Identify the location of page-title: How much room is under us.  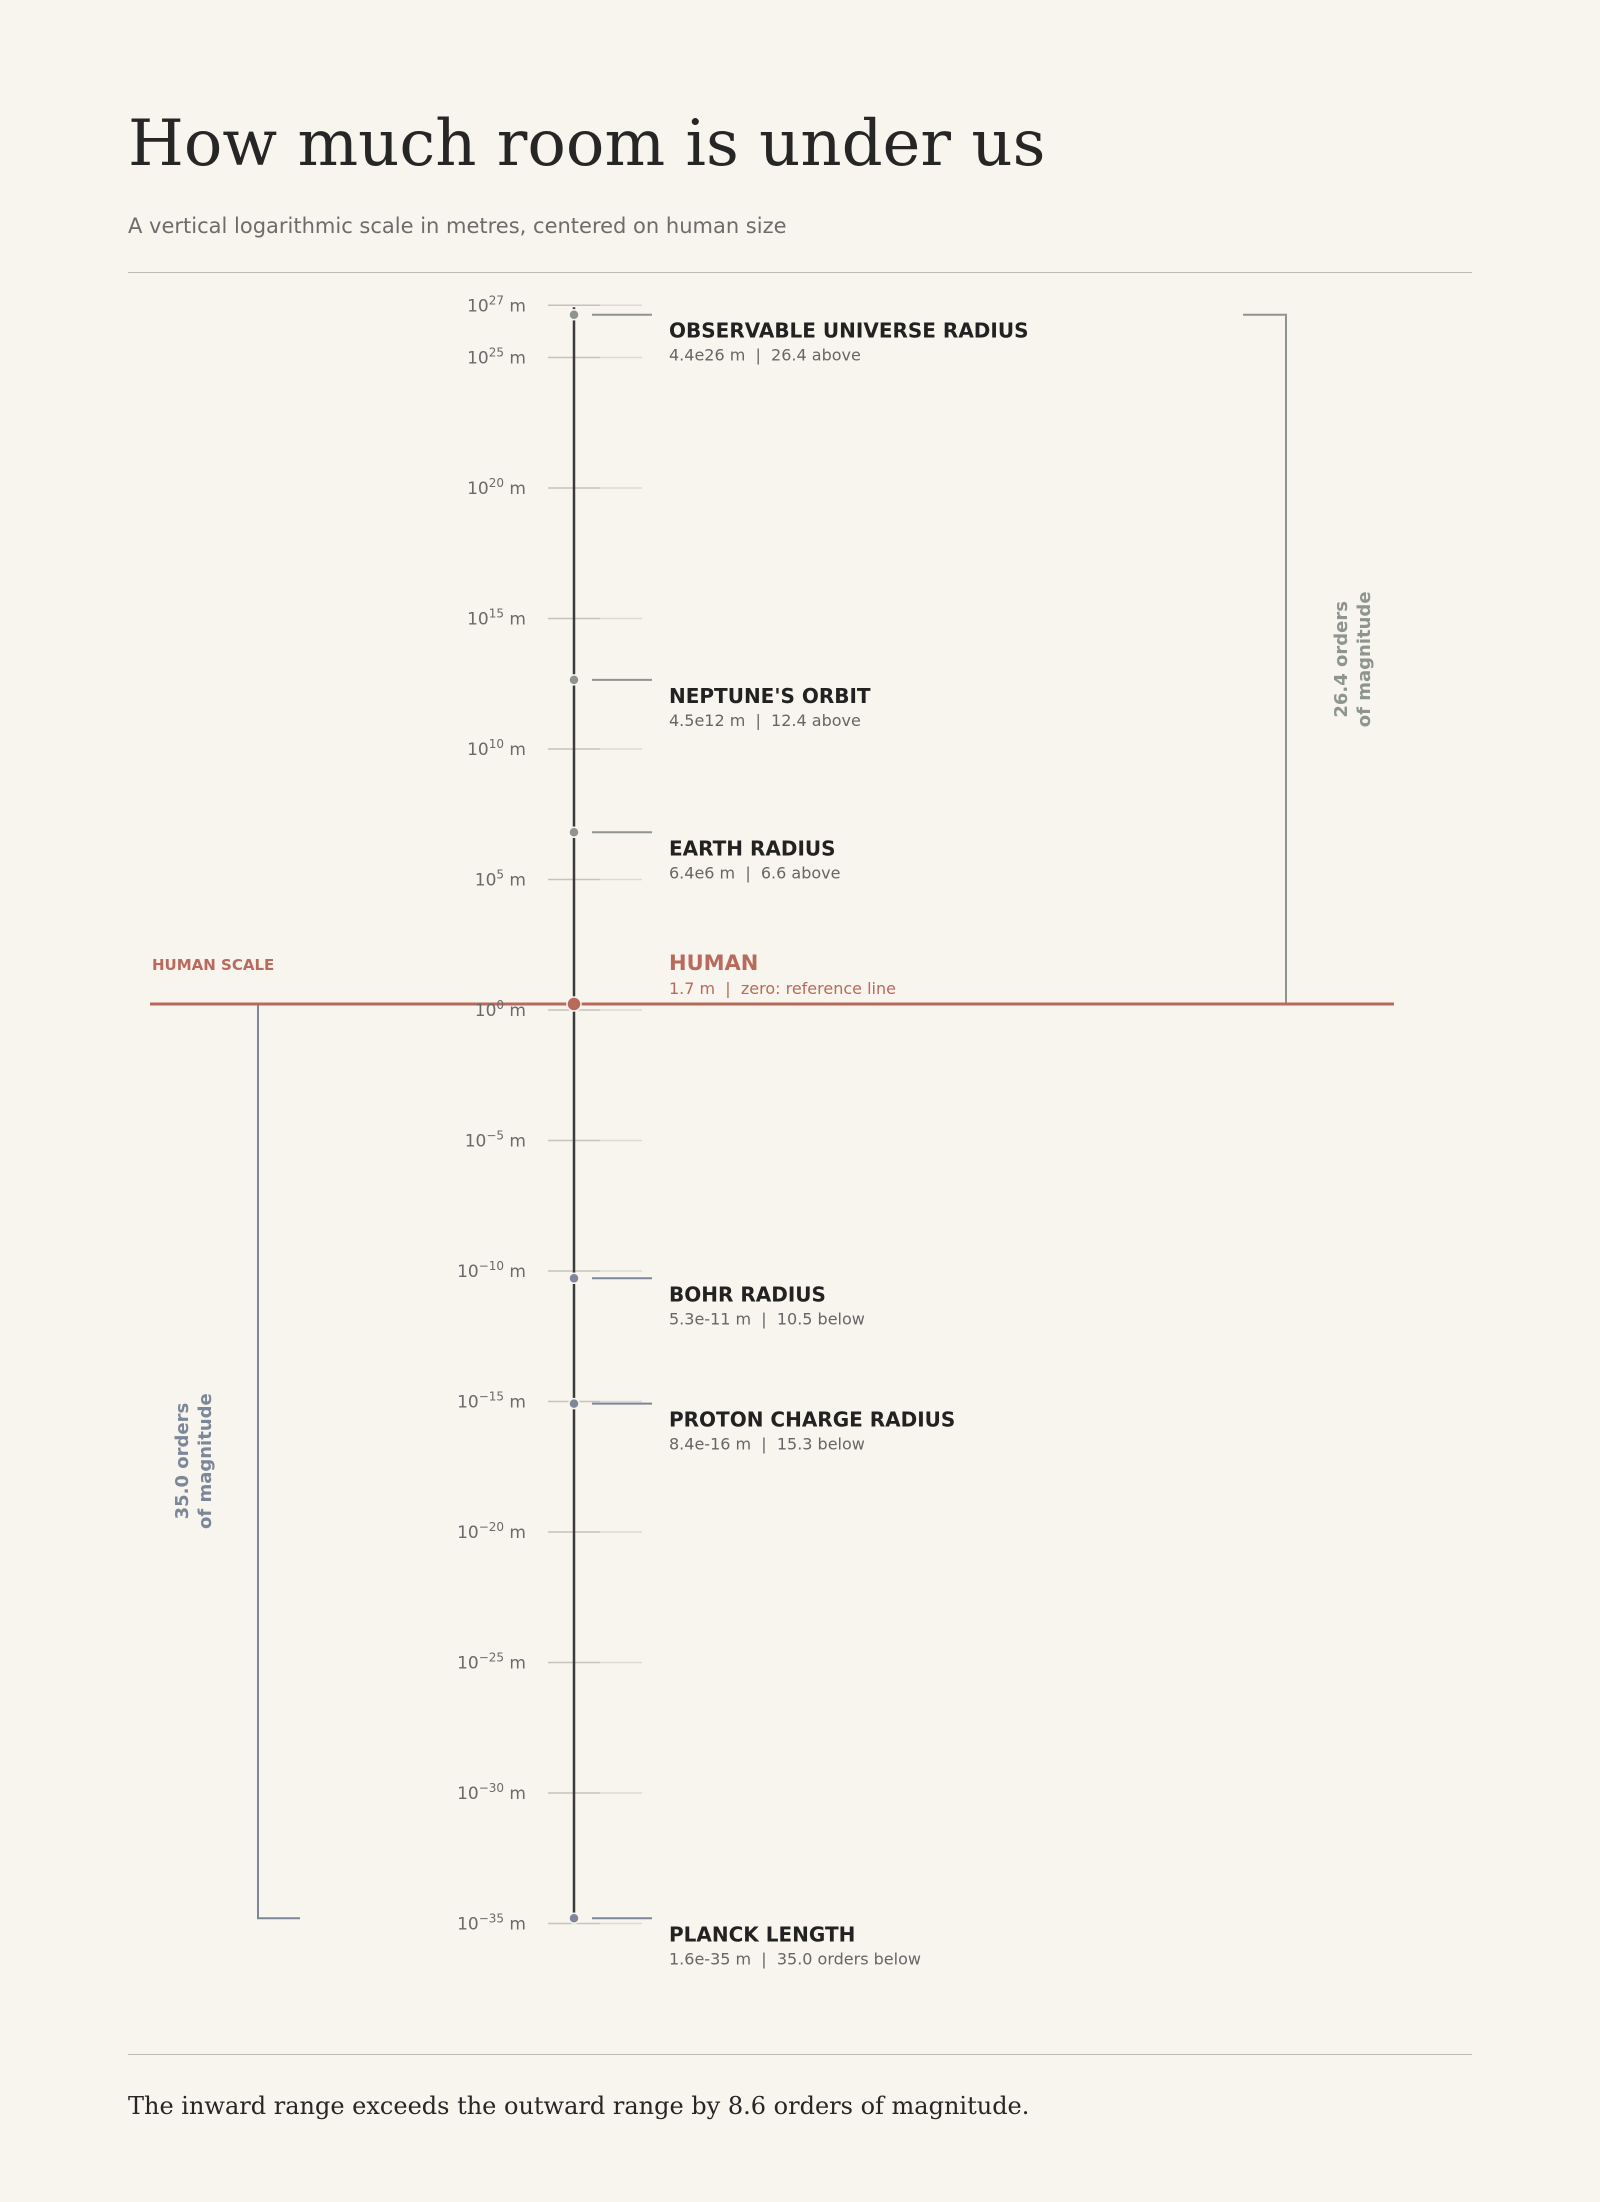
(587, 144).